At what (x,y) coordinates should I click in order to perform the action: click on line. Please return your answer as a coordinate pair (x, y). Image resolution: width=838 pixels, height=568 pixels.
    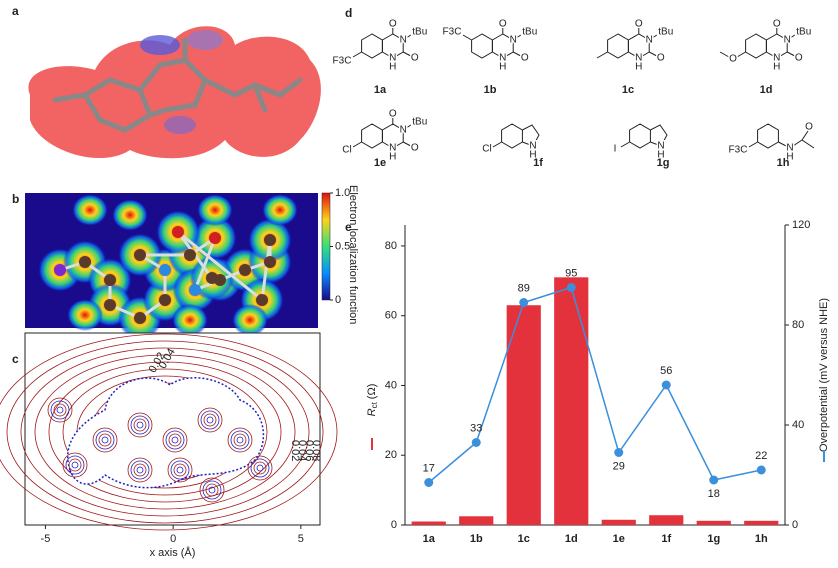
    Looking at the image, I should click on (595, 385).